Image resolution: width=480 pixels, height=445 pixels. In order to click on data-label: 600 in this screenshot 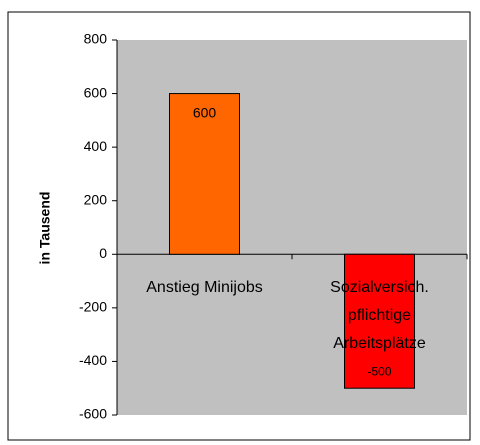, I will do `click(205, 112)`.